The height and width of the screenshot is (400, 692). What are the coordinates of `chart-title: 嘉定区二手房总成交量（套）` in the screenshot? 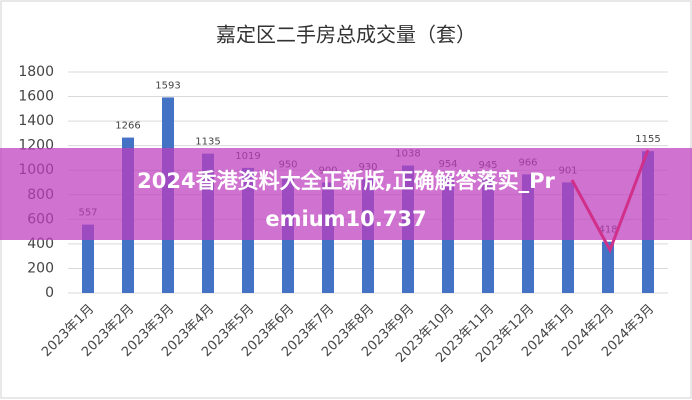 It's located at (346, 35).